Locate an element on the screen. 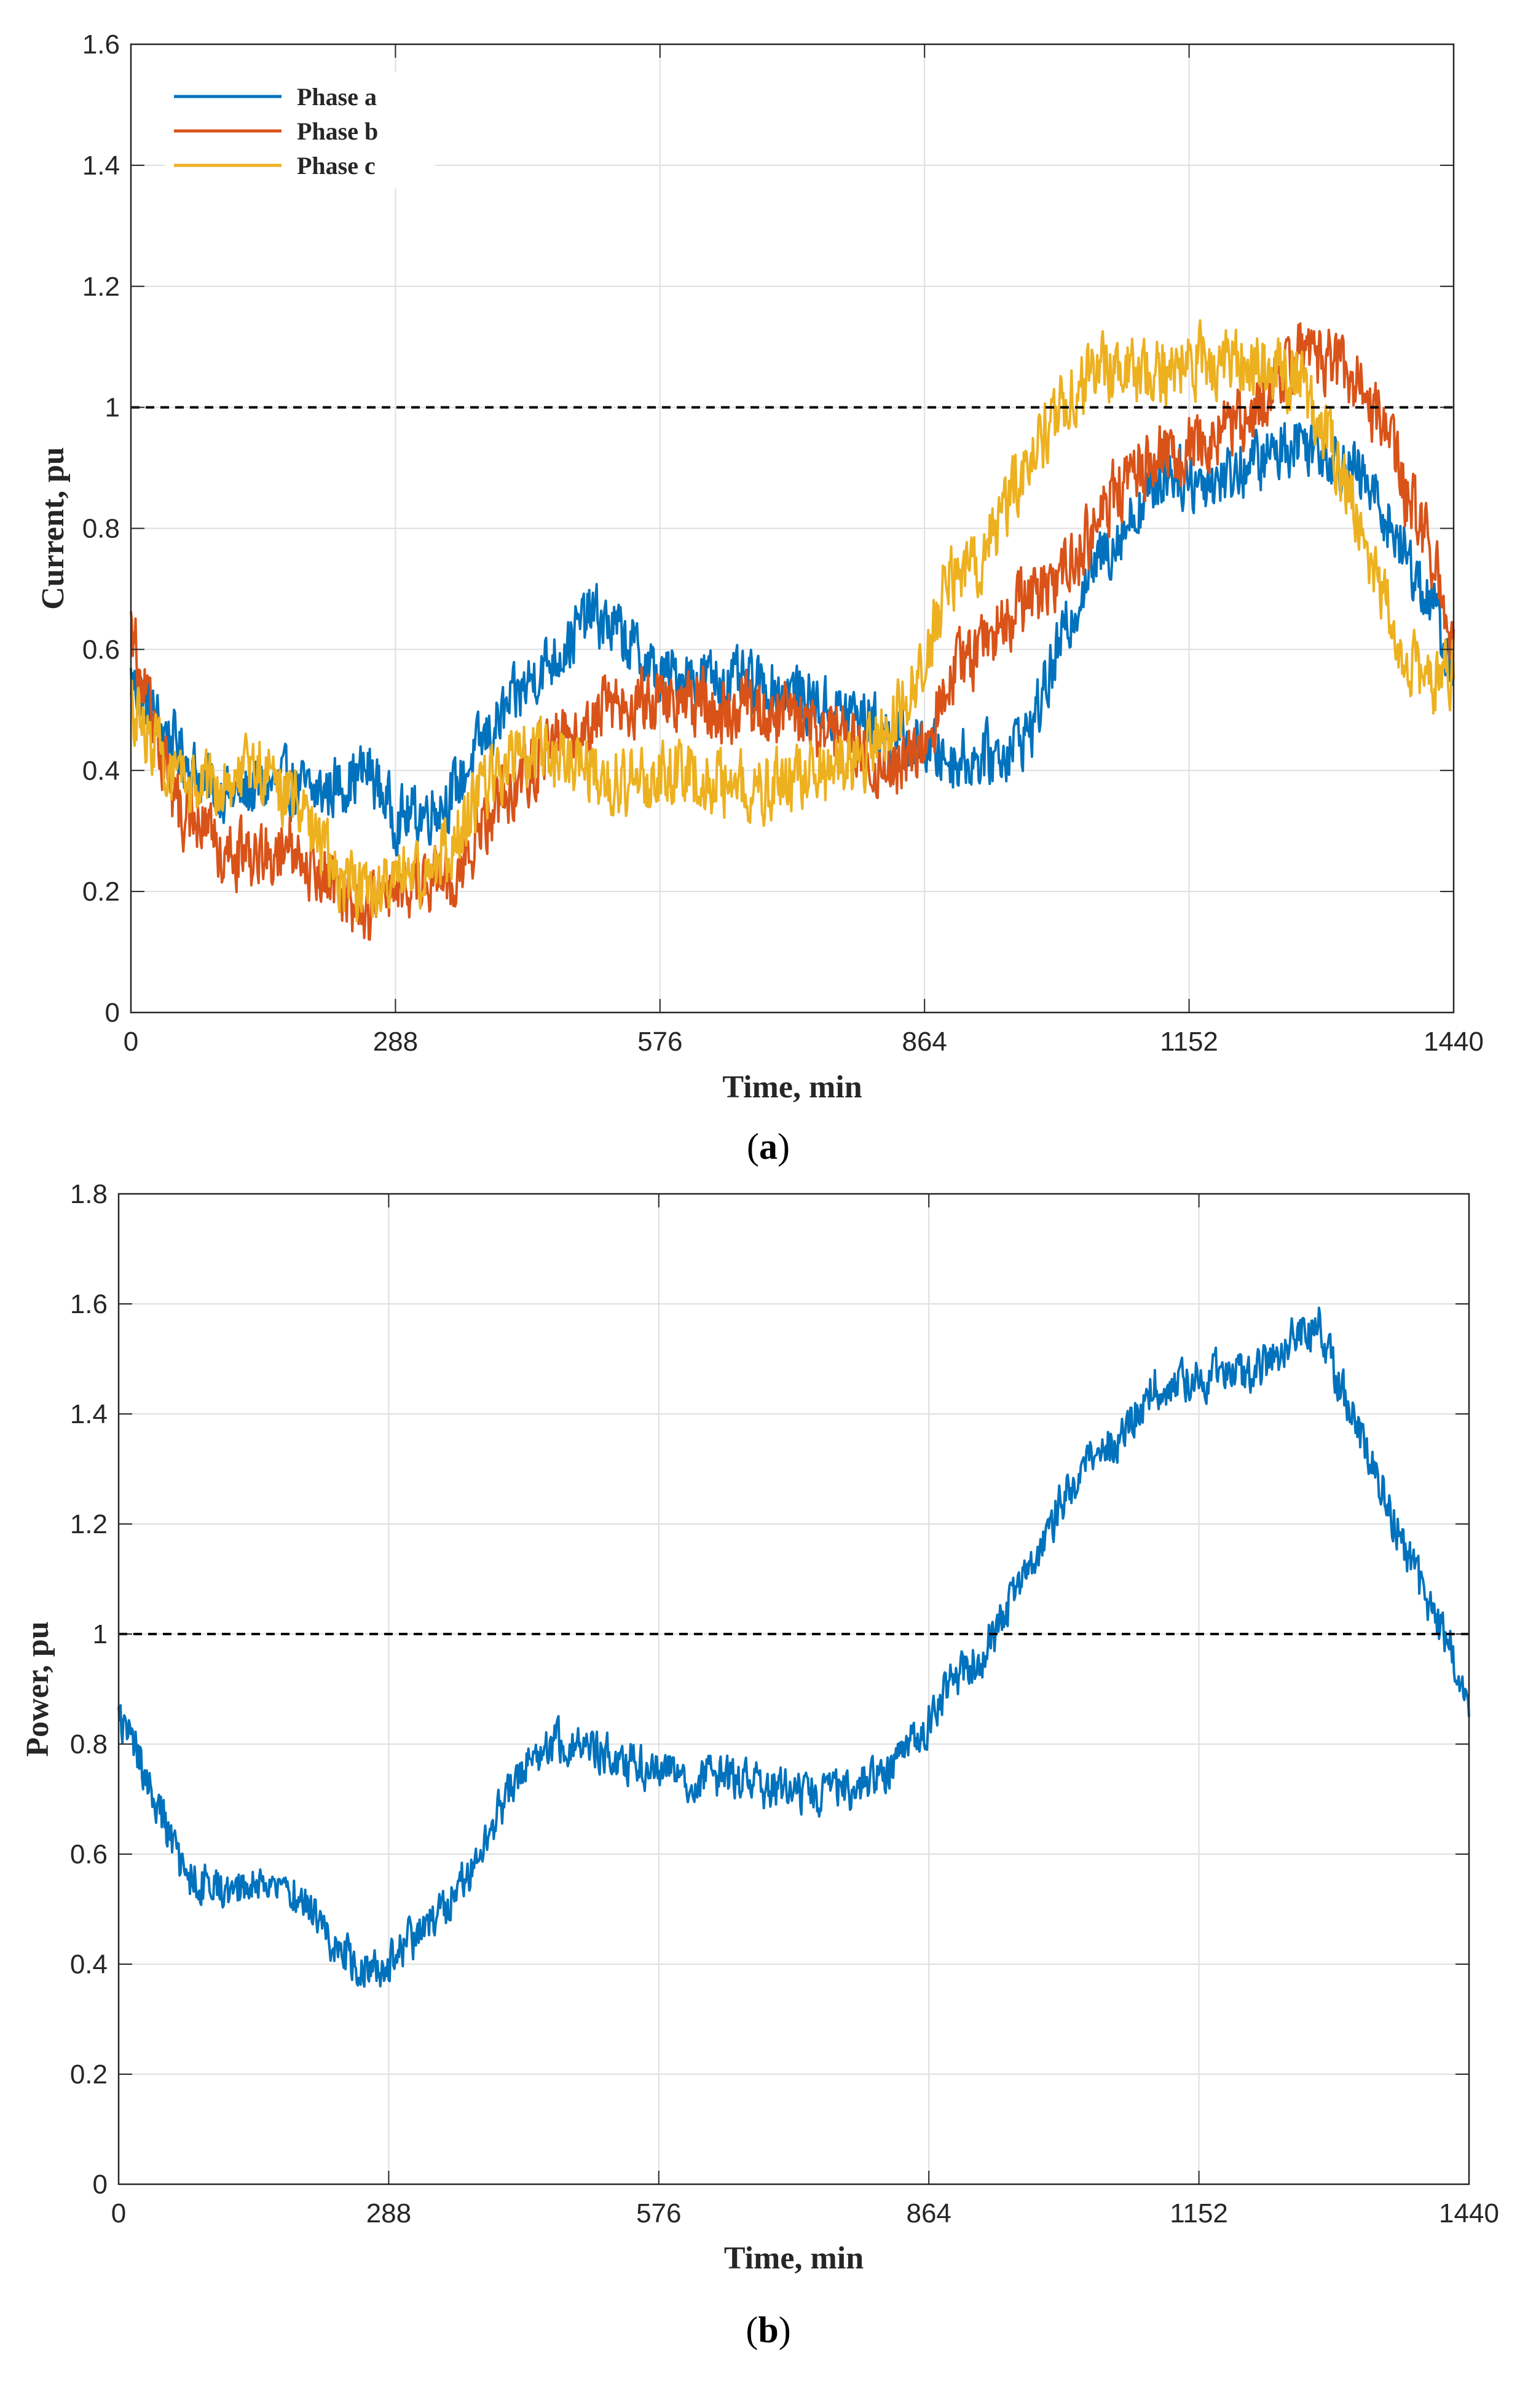  panel-a-caption-letter: a is located at coordinates (768, 1146).